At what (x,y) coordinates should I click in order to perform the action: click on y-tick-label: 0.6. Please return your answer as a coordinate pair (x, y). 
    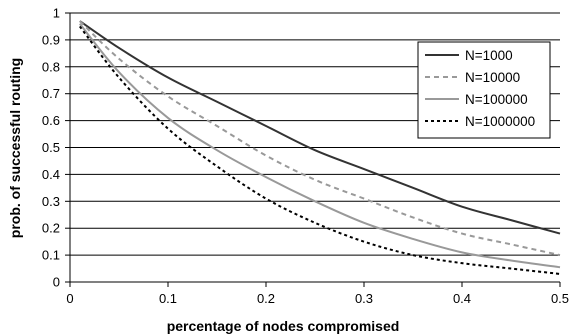
    Looking at the image, I should click on (51, 120).